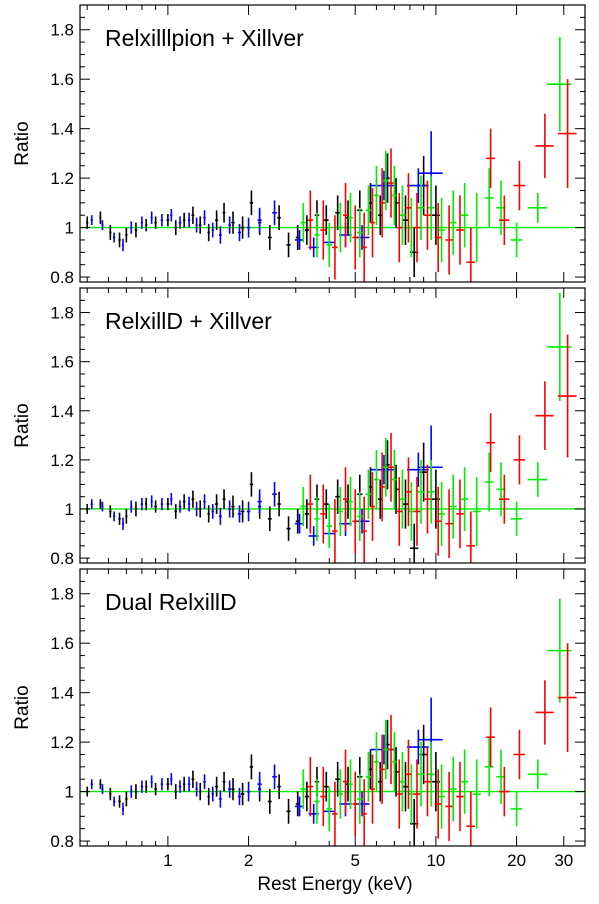 This screenshot has width=599, height=904. I want to click on series-red, so click(442, 744).